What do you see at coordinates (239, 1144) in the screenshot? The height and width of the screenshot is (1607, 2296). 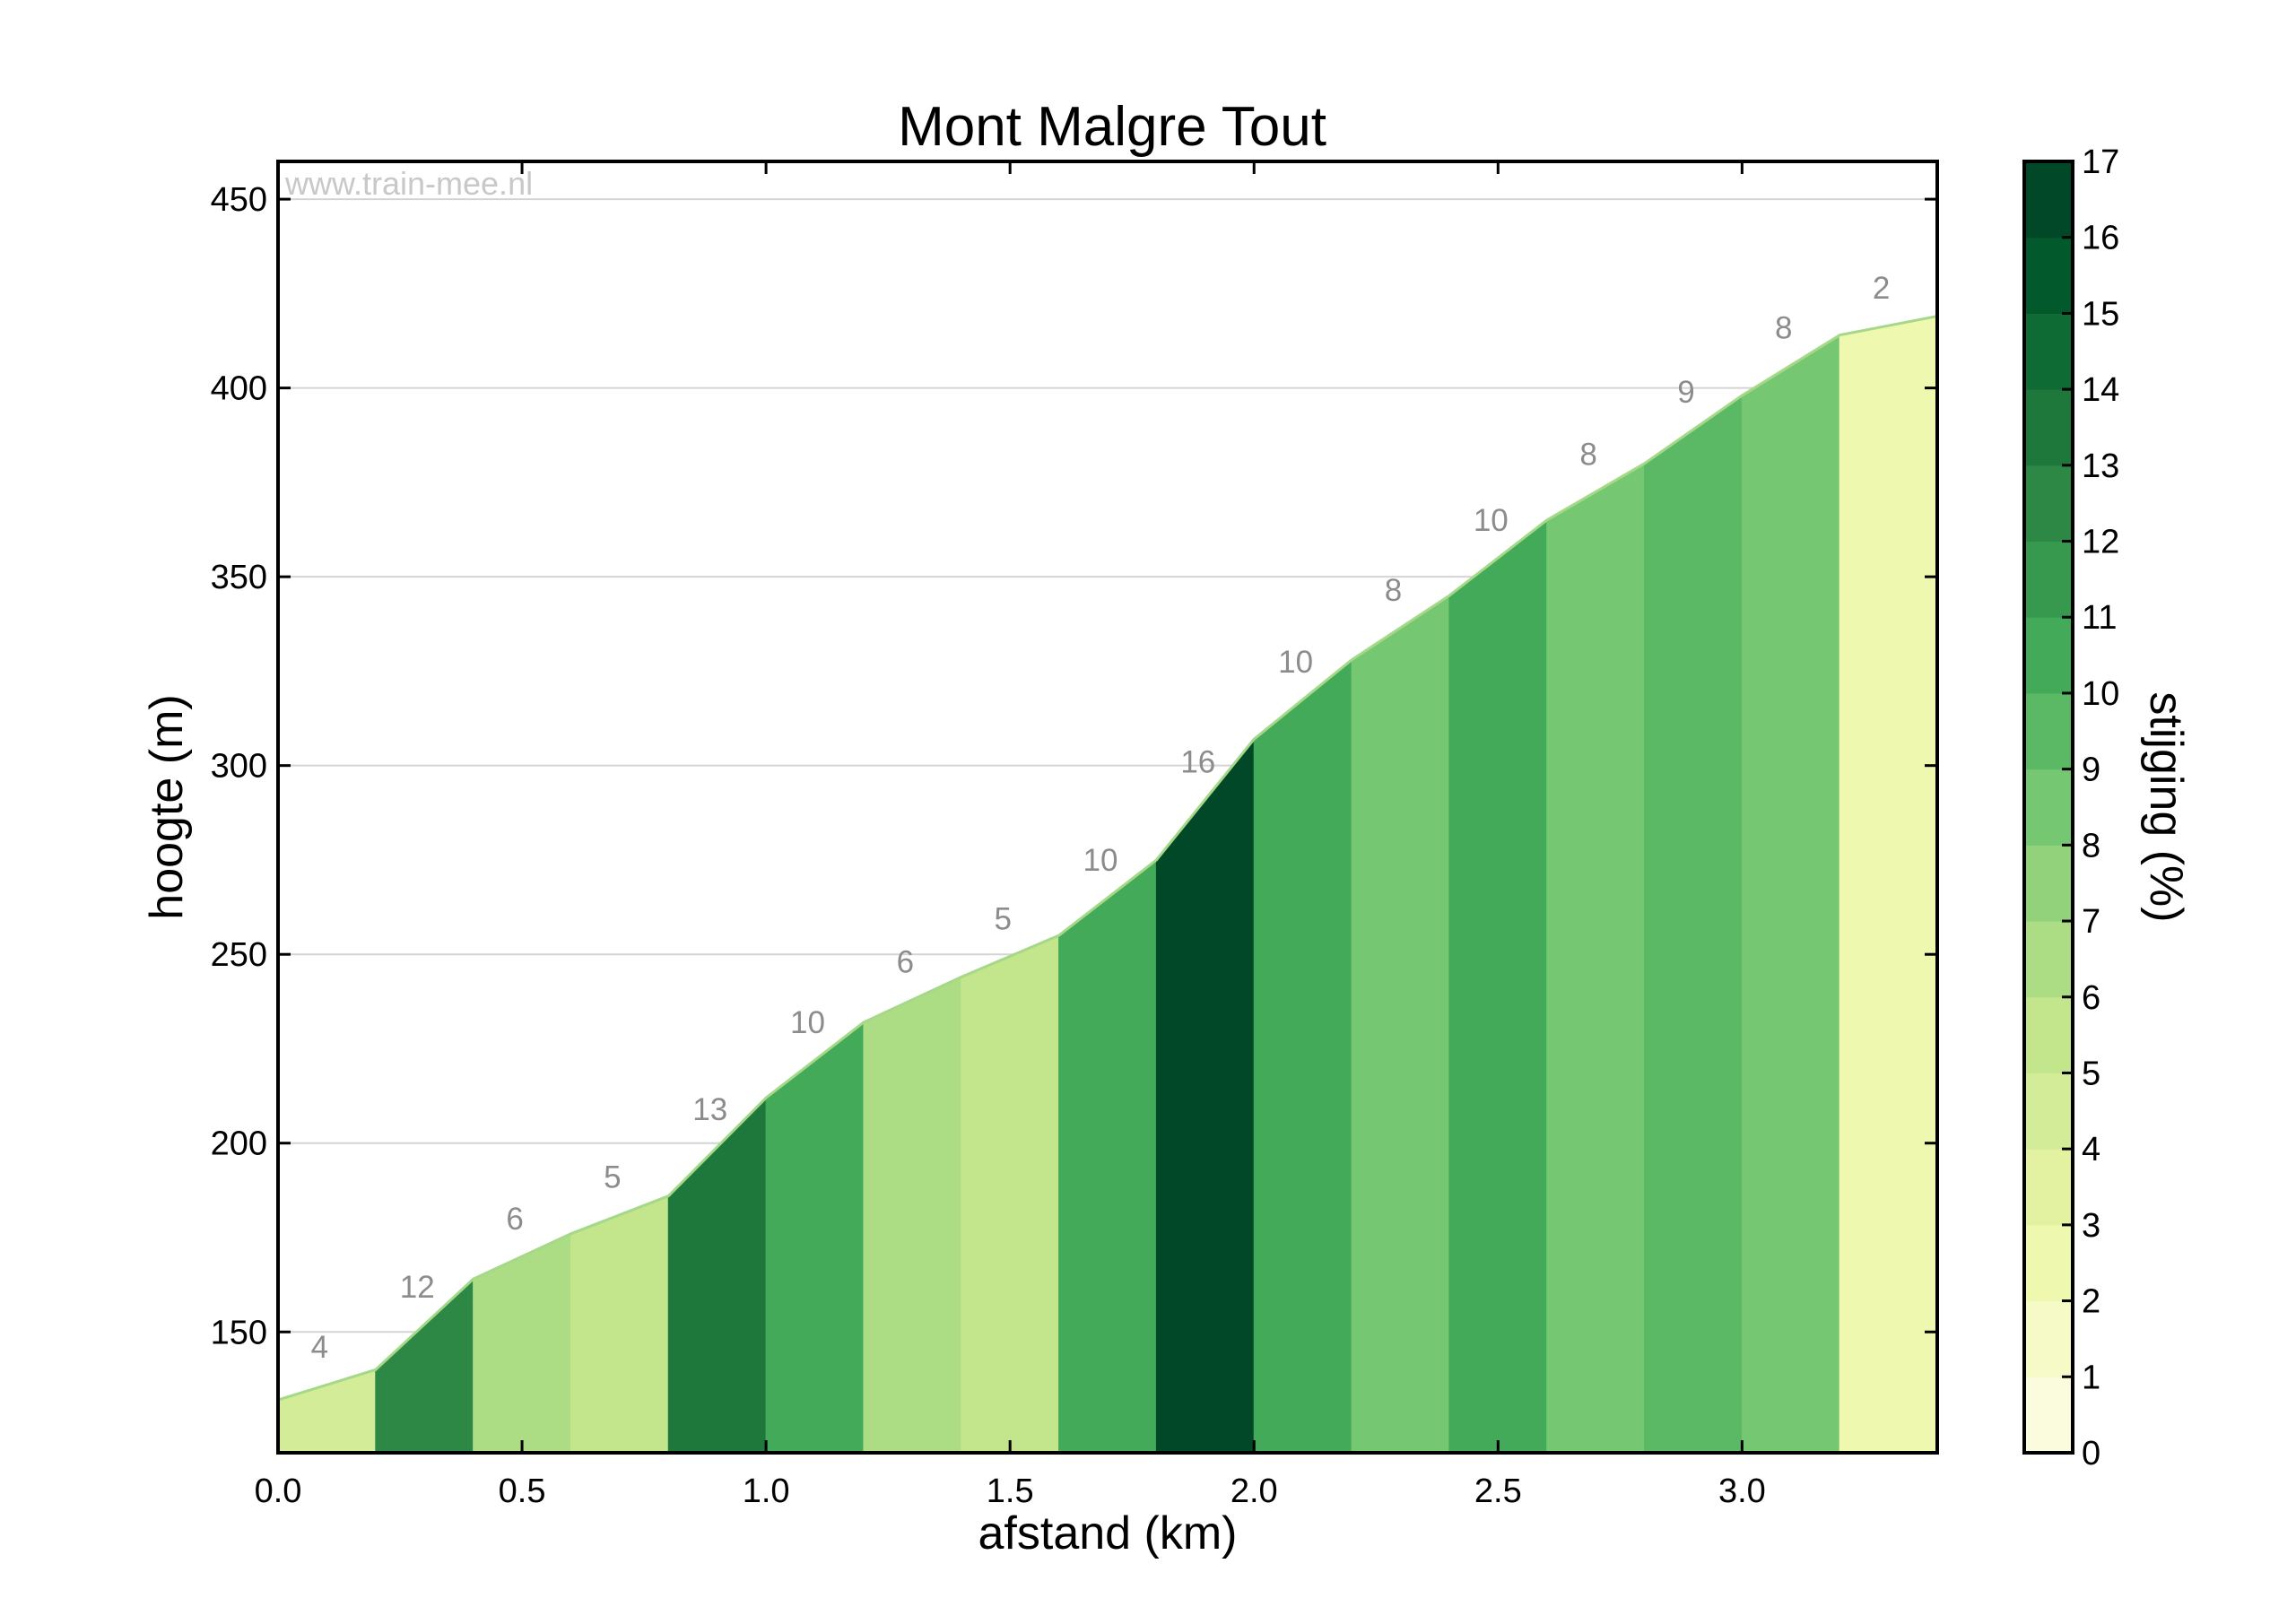 I see `y-tick-label: 200` at bounding box center [239, 1144].